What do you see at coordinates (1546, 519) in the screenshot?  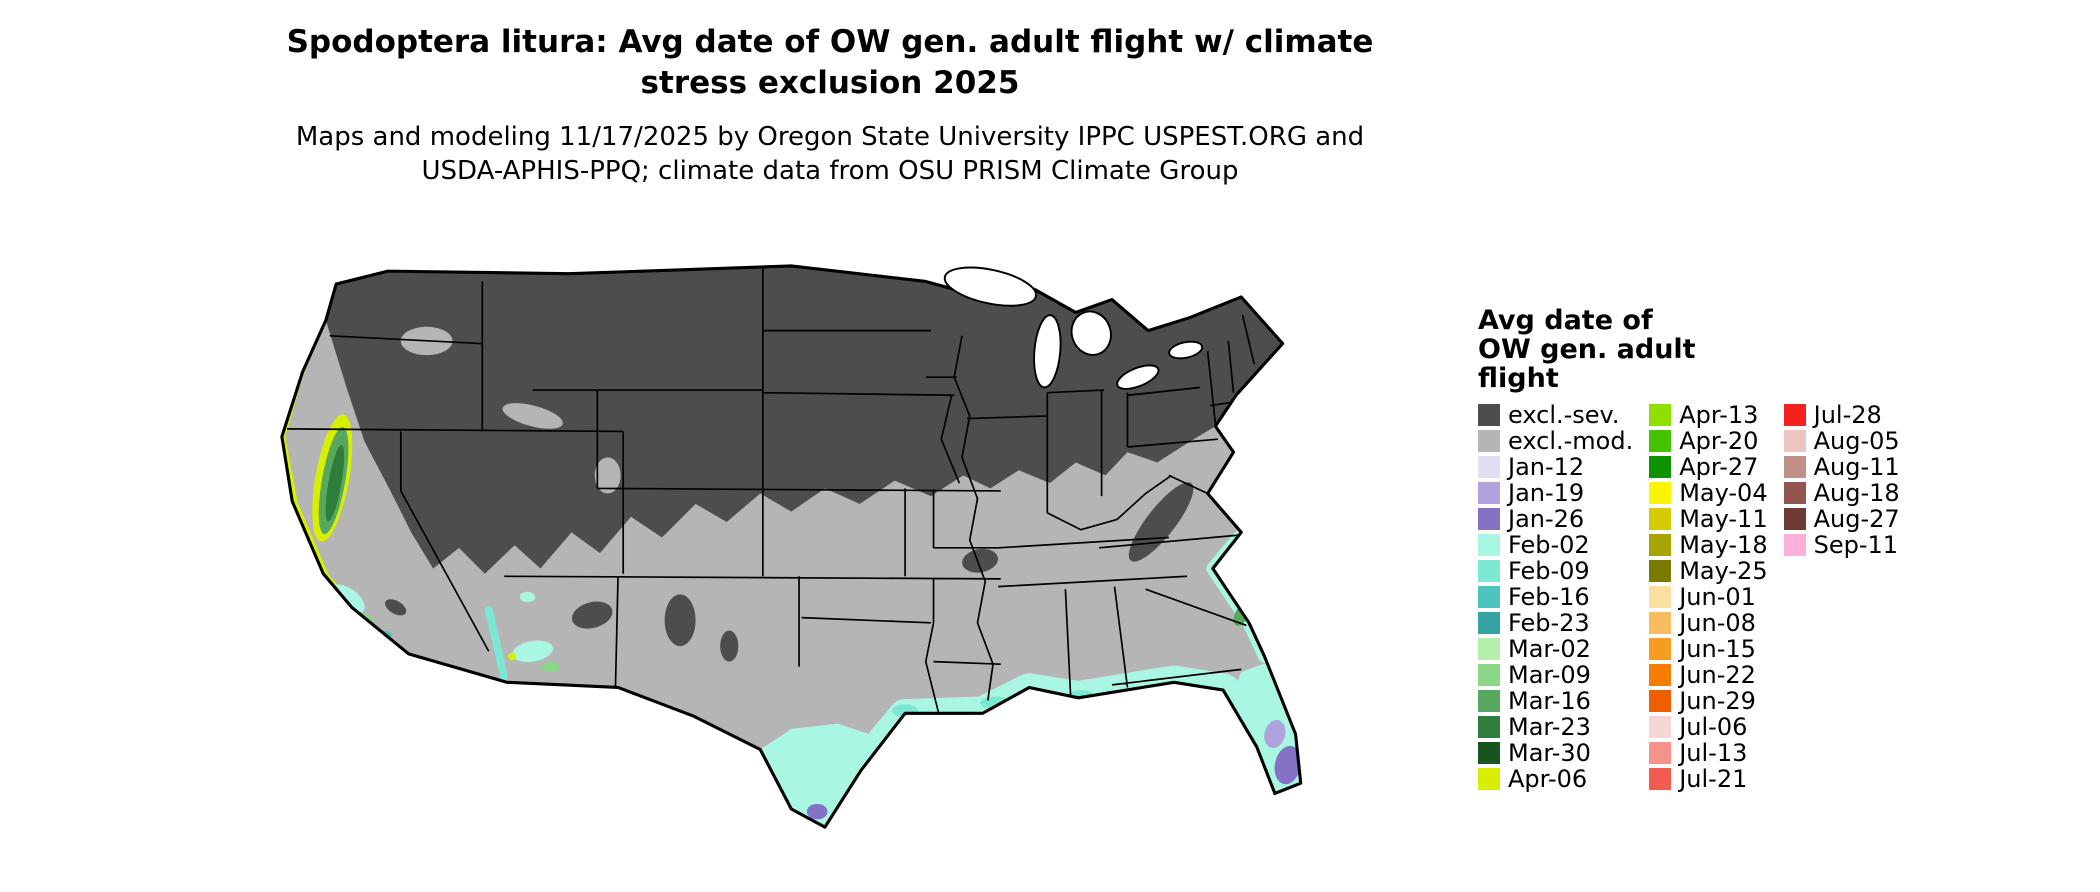 I see `legend-label: Jan-26` at bounding box center [1546, 519].